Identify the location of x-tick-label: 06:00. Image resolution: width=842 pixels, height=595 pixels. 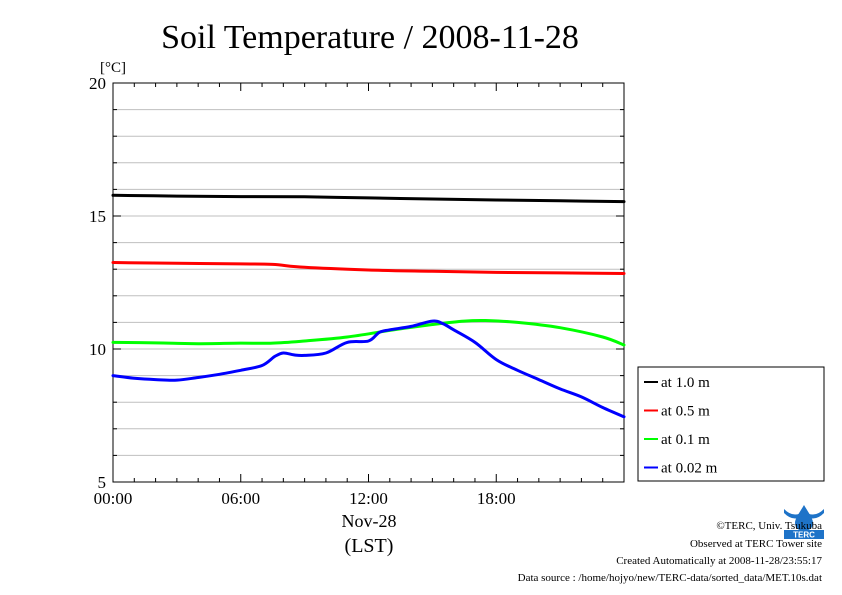
(240, 498).